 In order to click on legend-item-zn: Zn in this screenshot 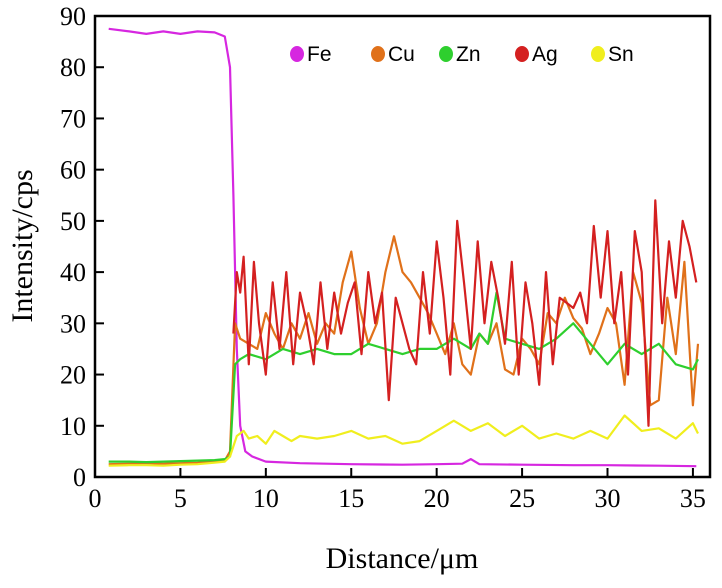, I will do `click(460, 54)`.